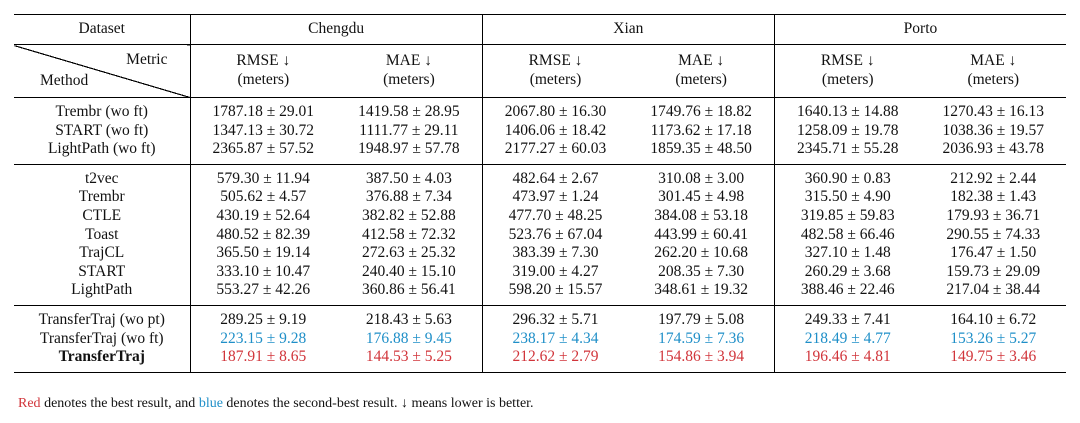 The width and height of the screenshot is (1080, 423). Describe the element at coordinates (409, 176) in the screenshot. I see `value-cell: 387.50 ± 4.03` at that location.